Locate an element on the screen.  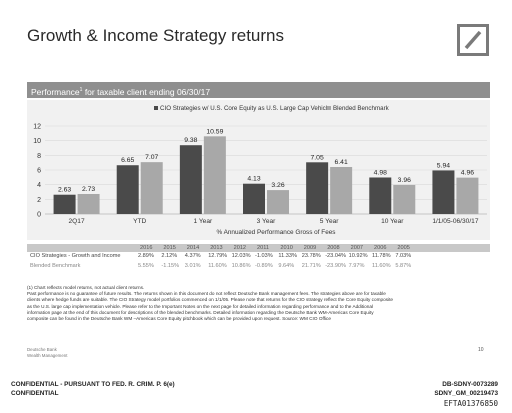
panel-title: Performance is located at coordinates (55, 91).